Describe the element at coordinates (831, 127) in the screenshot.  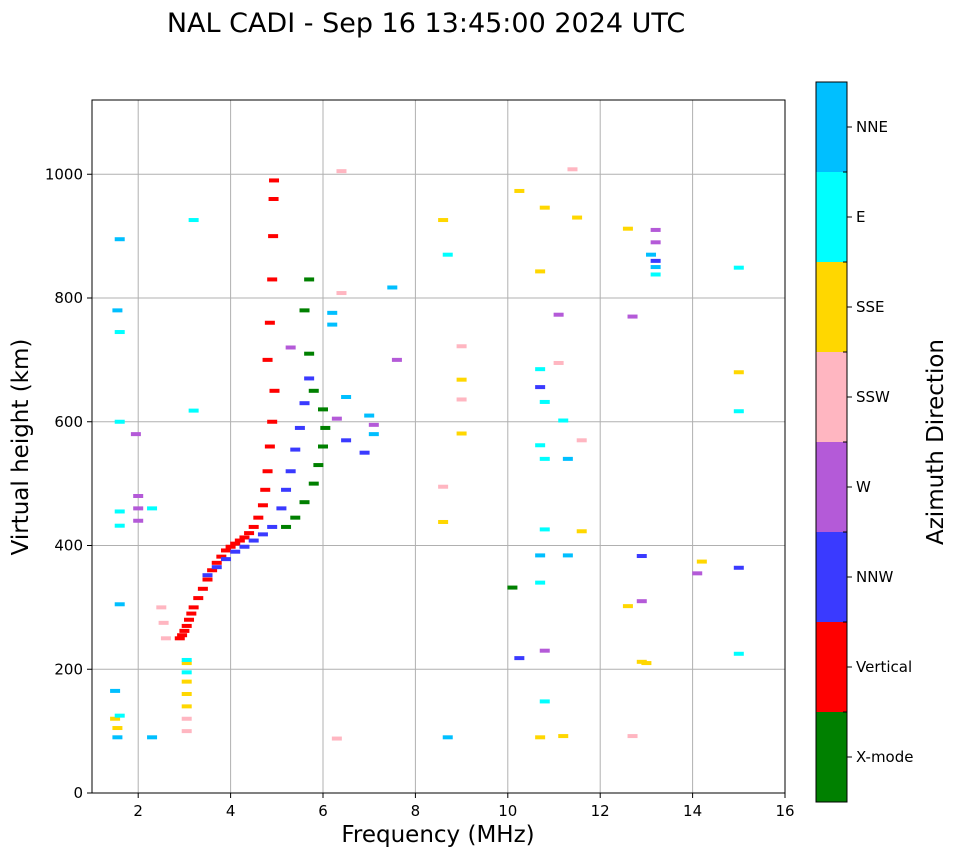
I see `colorbar-segment` at that location.